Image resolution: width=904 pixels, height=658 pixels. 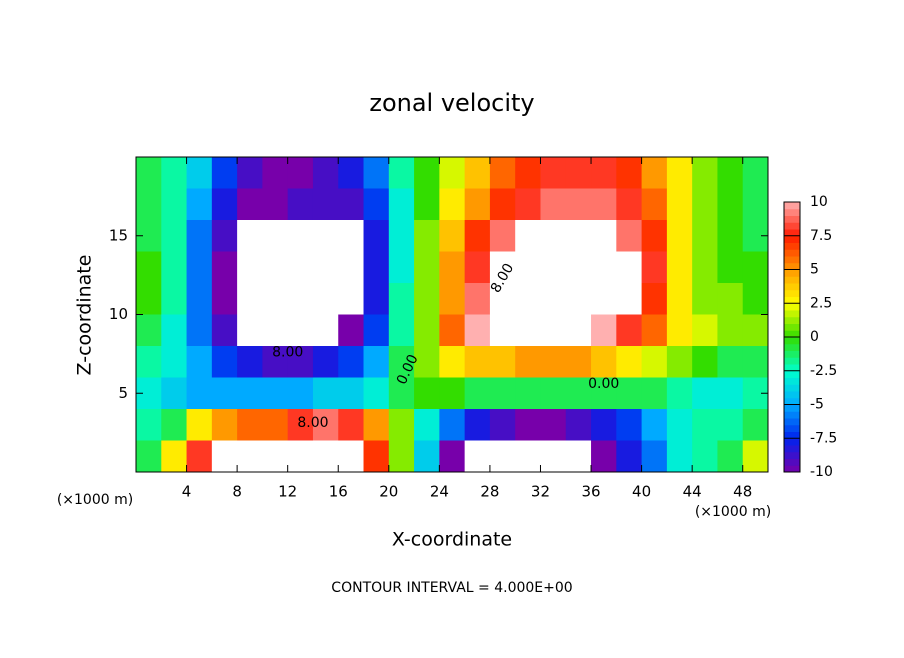 I want to click on colorbar-tick-label: 10, so click(x=819, y=202).